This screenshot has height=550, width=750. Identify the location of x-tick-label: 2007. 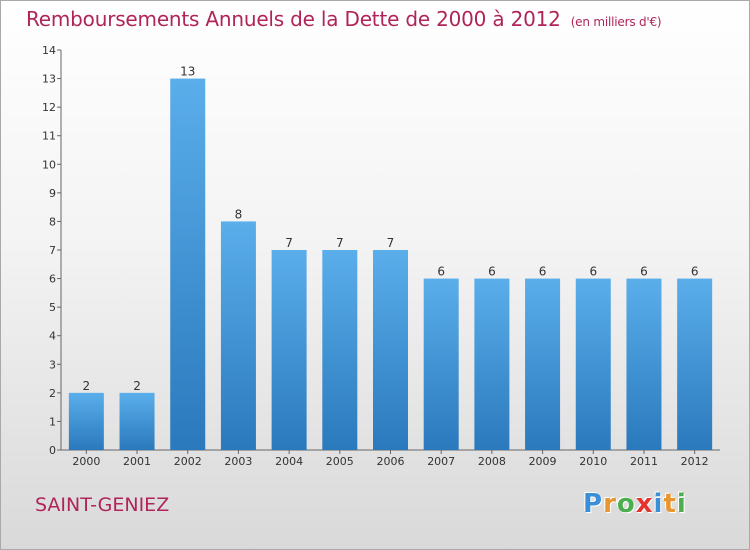
(441, 461).